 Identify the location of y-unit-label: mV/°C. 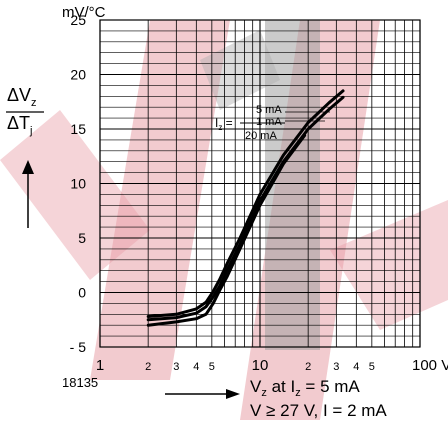
(84, 12).